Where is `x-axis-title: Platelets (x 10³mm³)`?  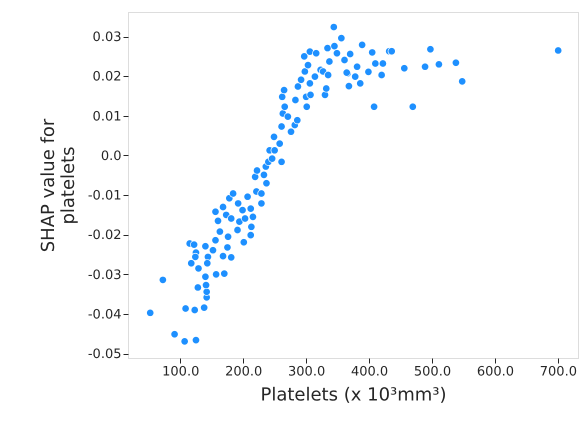
x-axis-title: Platelets (x 10³mm³) is located at coordinates (353, 395).